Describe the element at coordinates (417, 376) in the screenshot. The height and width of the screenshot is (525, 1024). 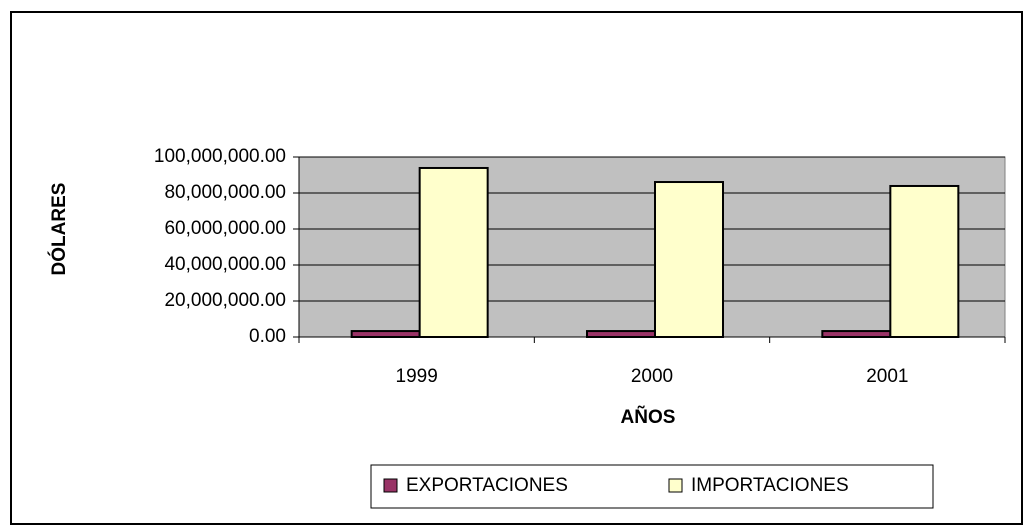
I see `x-tick-label: 1999` at that location.